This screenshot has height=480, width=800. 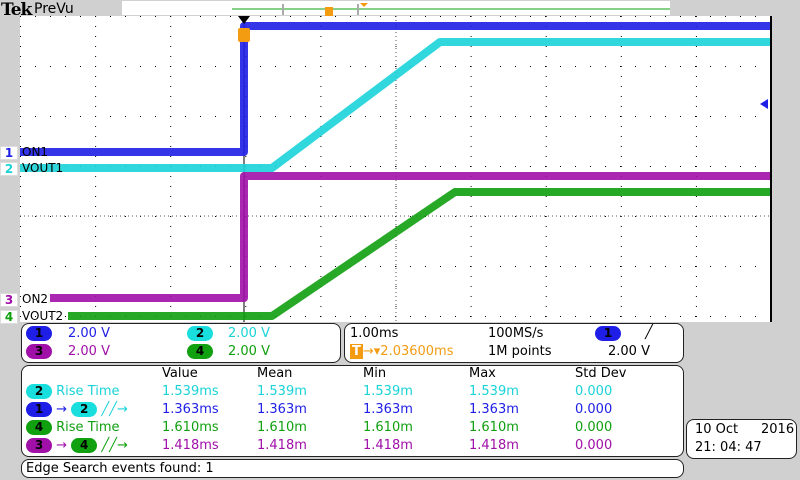 I want to click on vertical-settings-panel: 1 2.00 V 2 2.00 V 3 2.00 V 4 2.00 V, so click(x=181, y=343).